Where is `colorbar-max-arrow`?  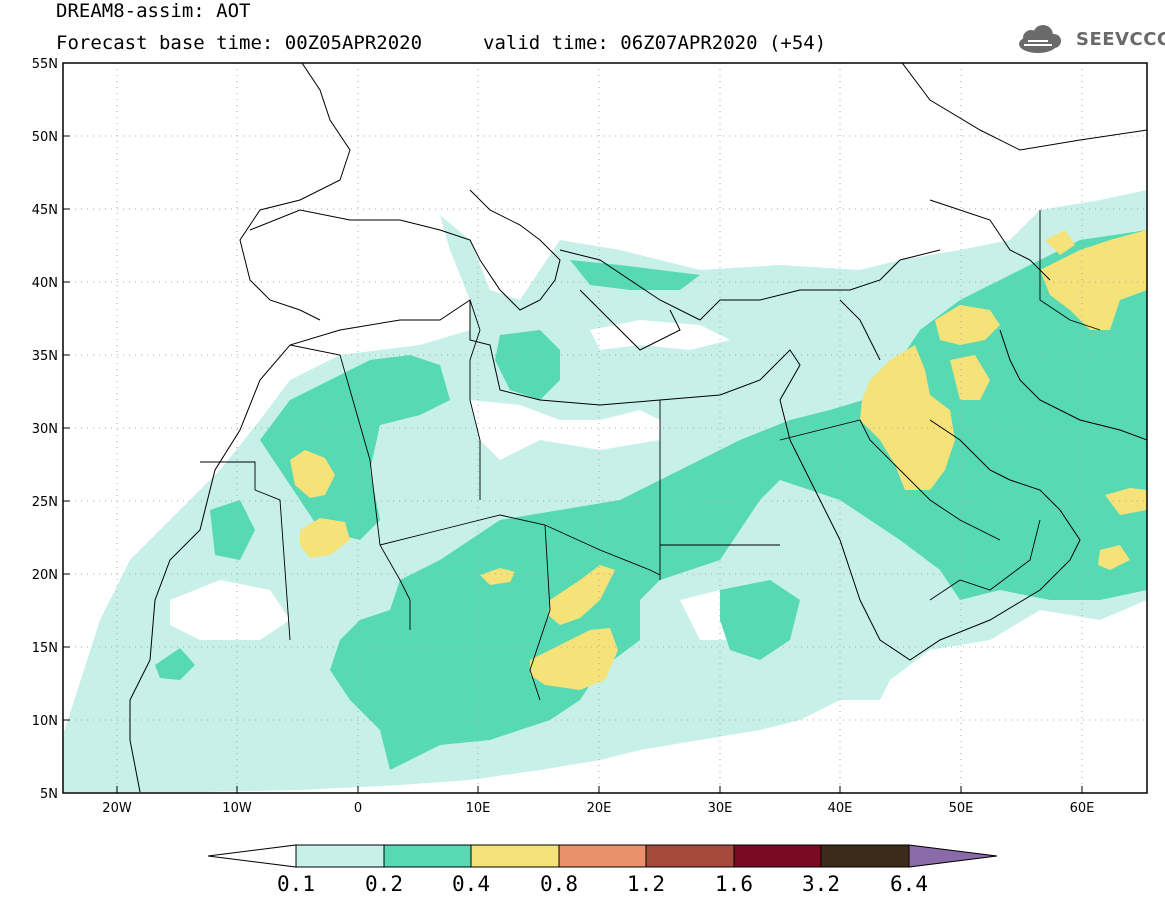 colorbar-max-arrow is located at coordinates (953, 856).